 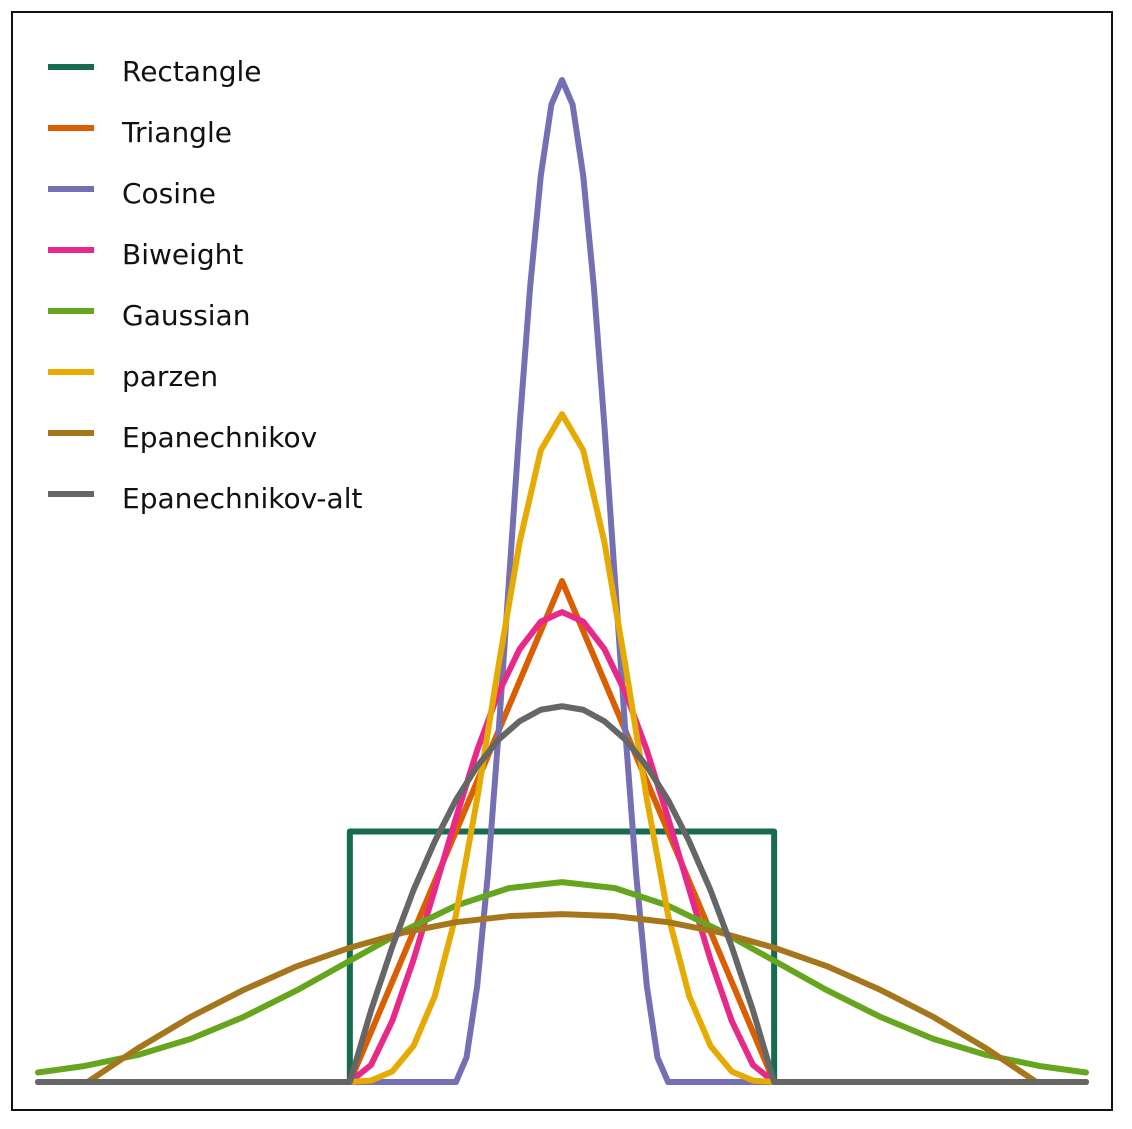 I want to click on legend-label: Rectangle, so click(x=191, y=71).